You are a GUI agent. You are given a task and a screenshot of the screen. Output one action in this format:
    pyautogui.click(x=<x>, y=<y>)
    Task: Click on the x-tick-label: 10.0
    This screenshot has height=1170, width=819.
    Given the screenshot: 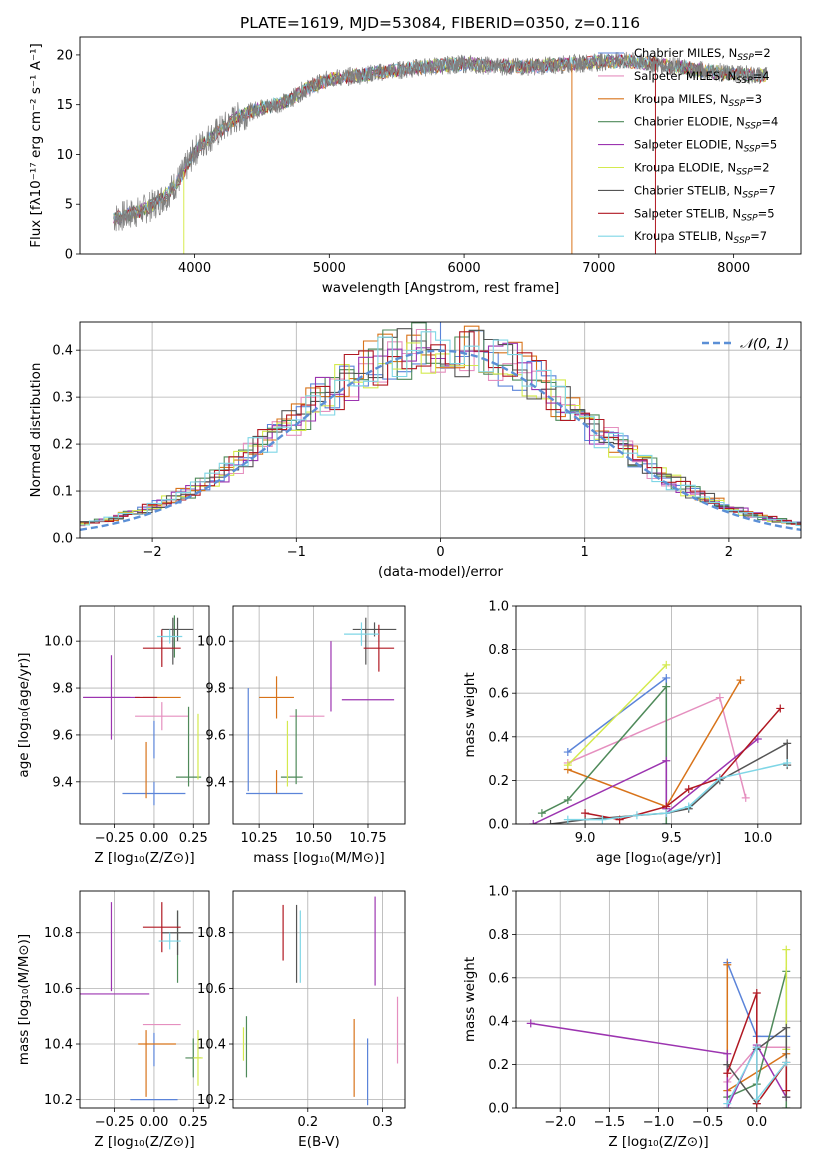 What is the action you would take?
    pyautogui.click(x=757, y=838)
    